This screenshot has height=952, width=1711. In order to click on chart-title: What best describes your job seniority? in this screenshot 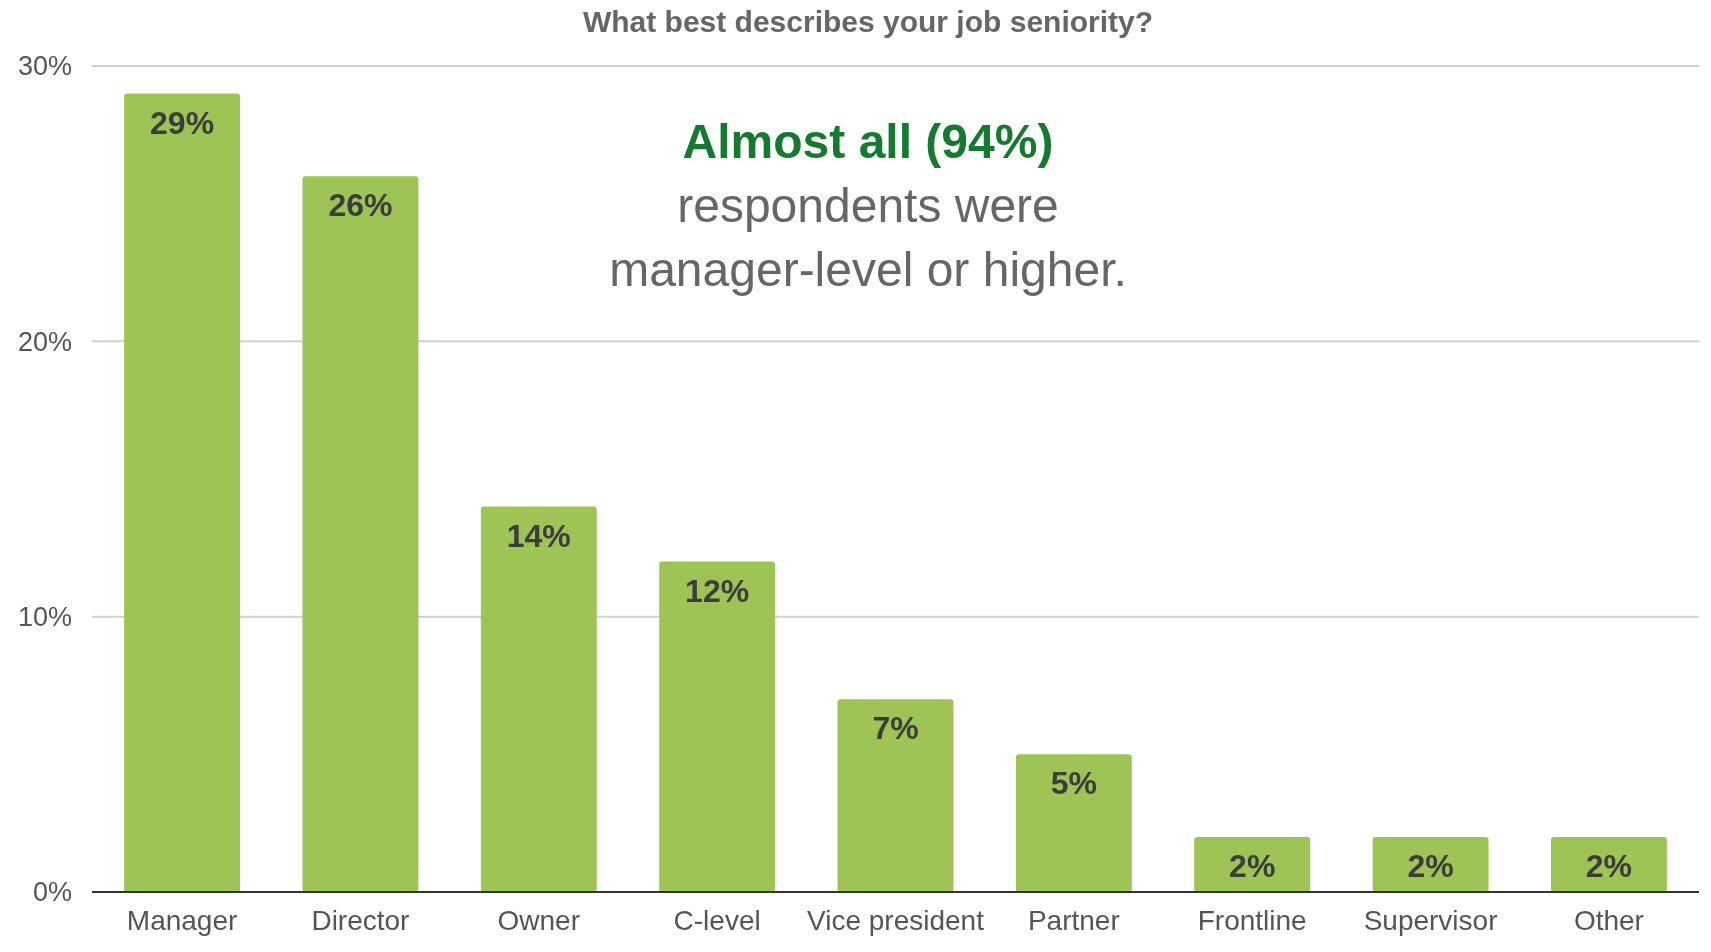, I will do `click(868, 21)`.